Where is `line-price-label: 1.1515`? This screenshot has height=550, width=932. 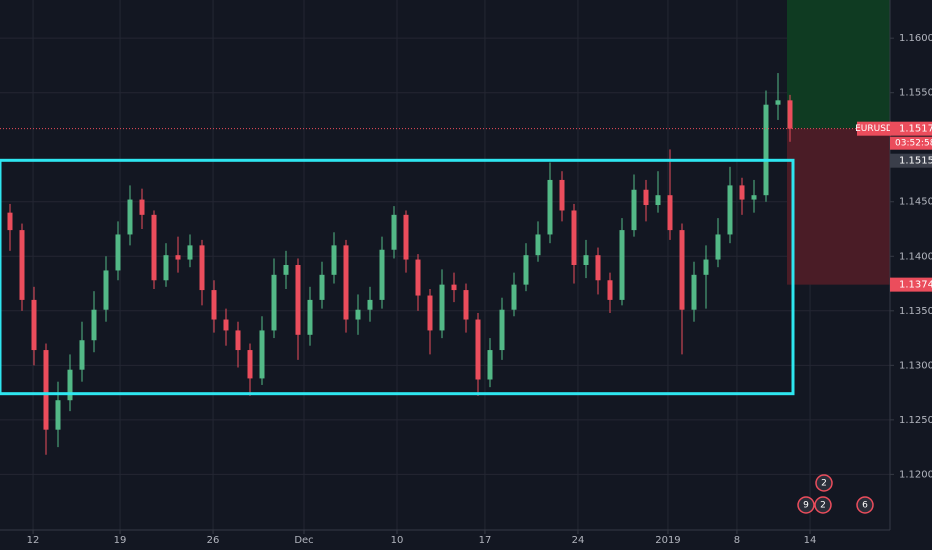 line-price-label: 1.1515 is located at coordinates (915, 161).